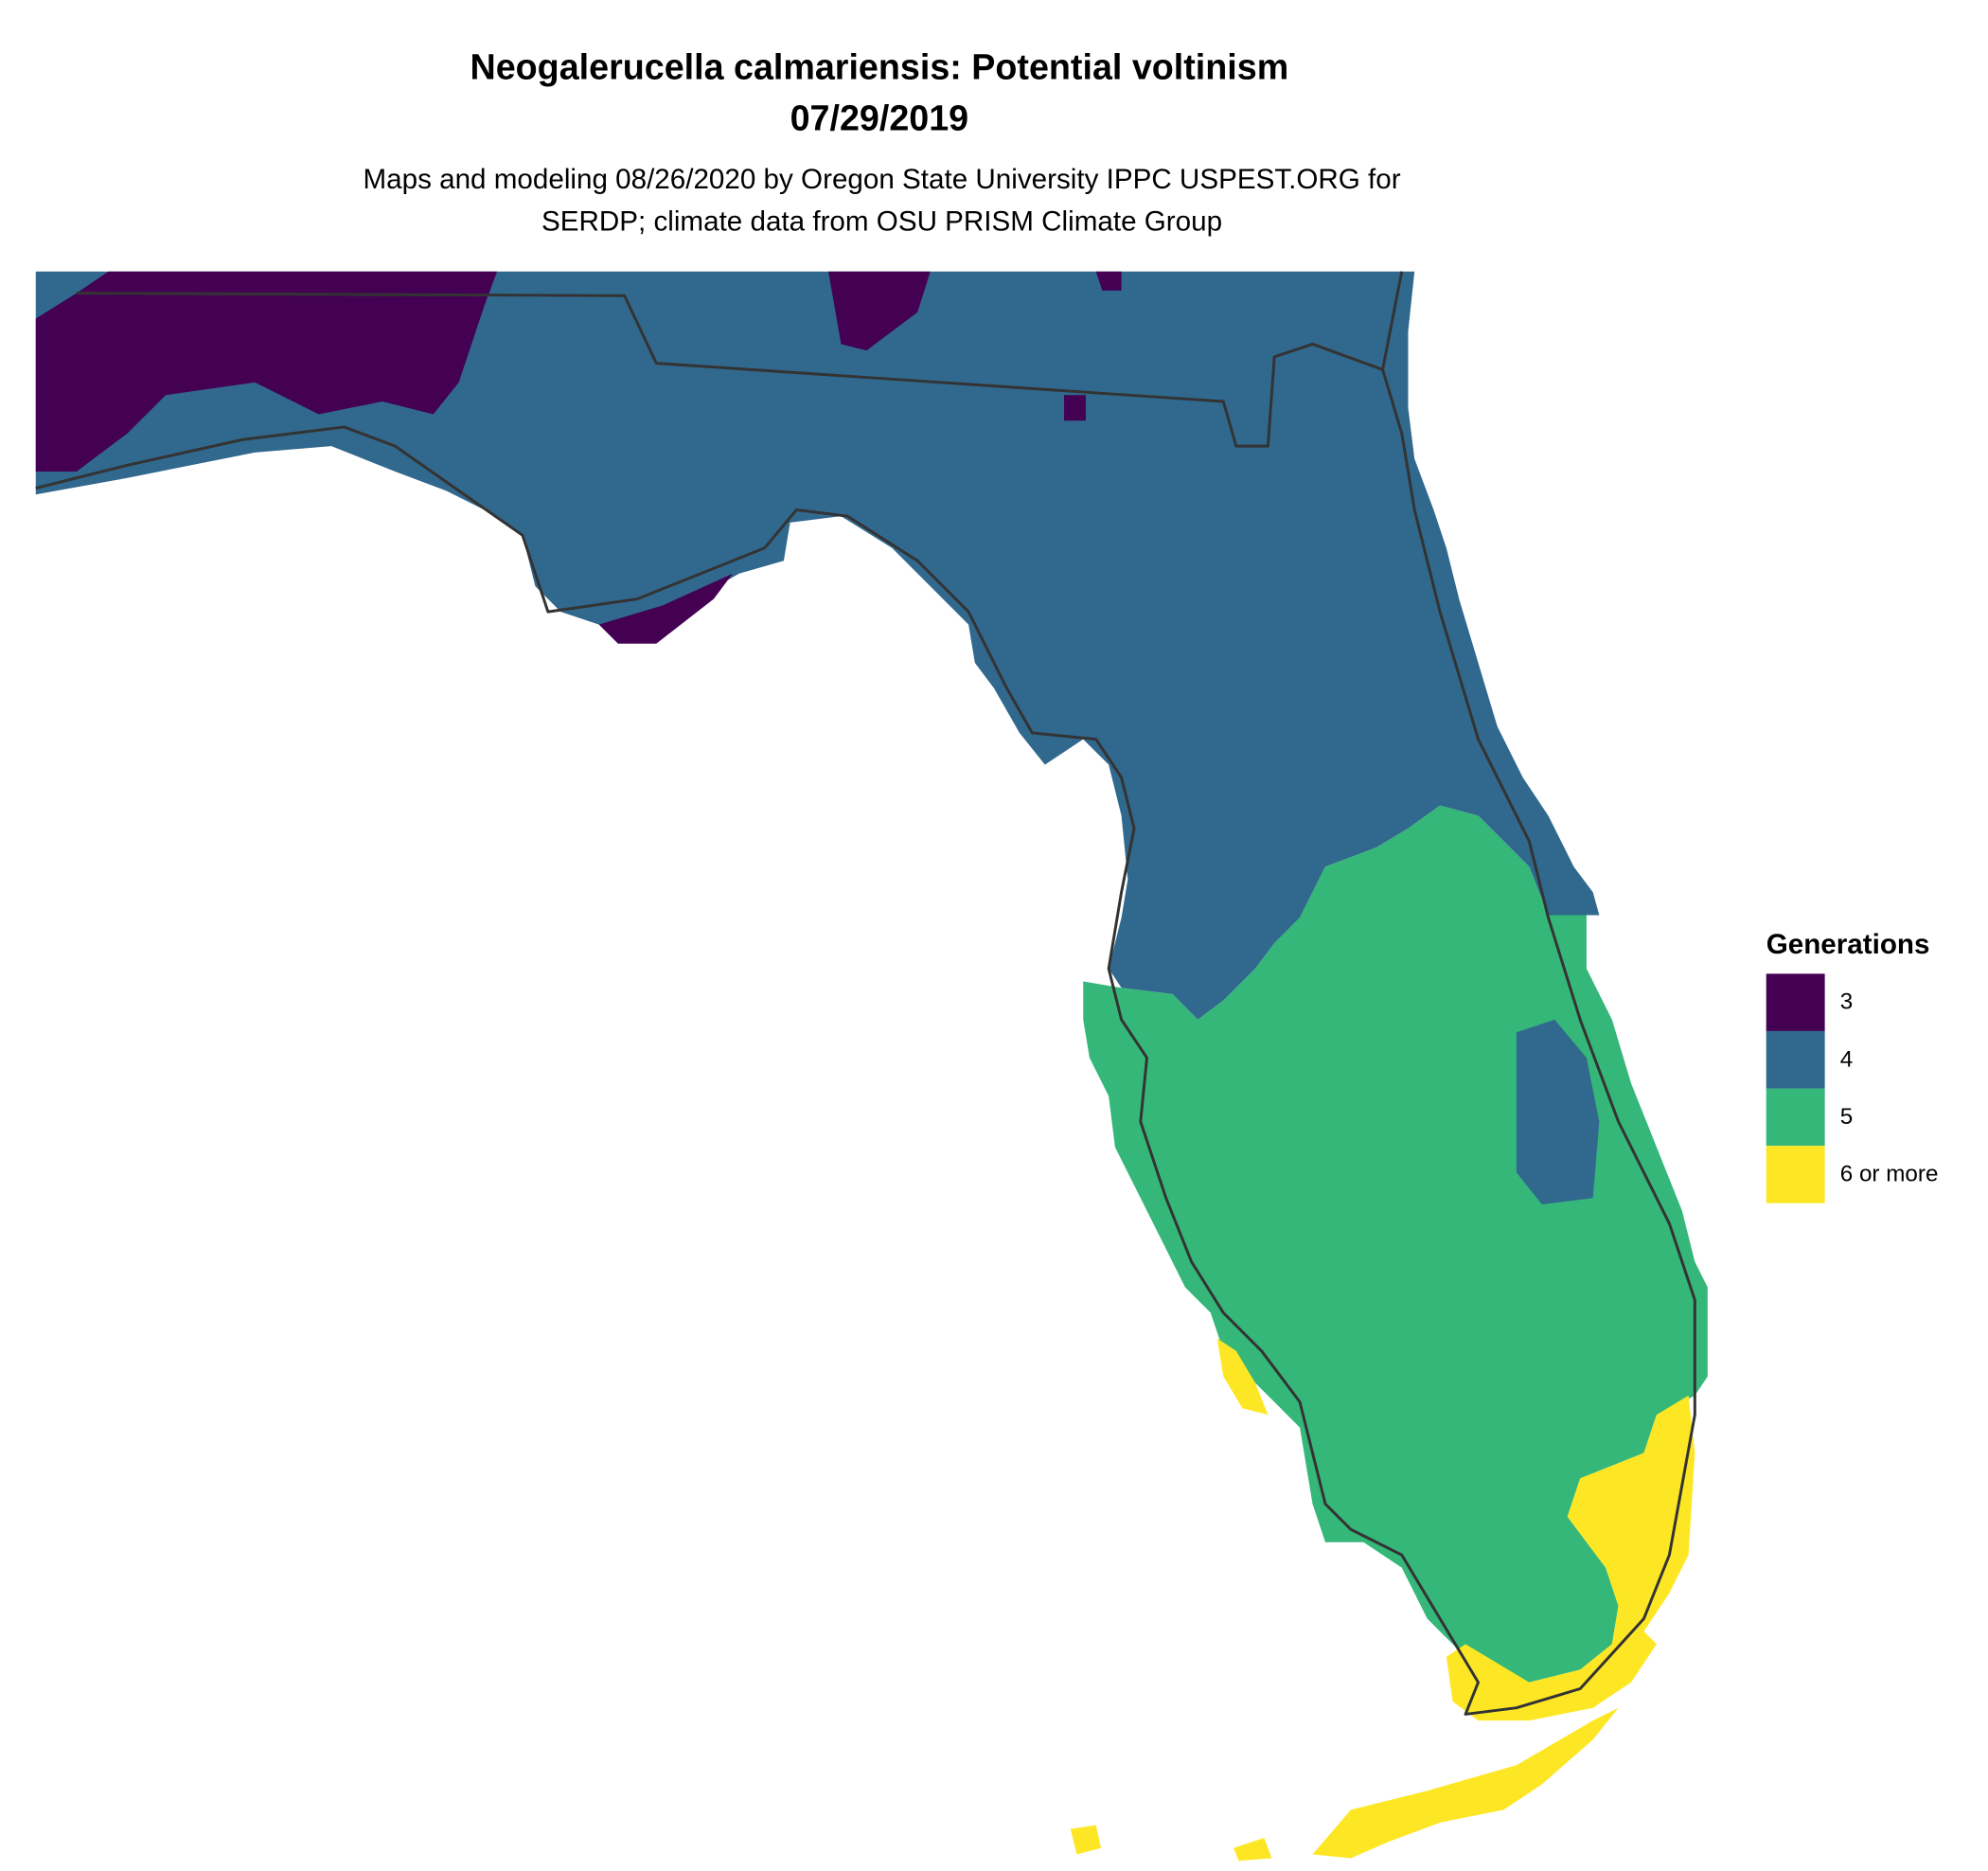 This screenshot has height=1871, width=1988. Describe the element at coordinates (1846, 1059) in the screenshot. I see `legend-label: 4` at that location.